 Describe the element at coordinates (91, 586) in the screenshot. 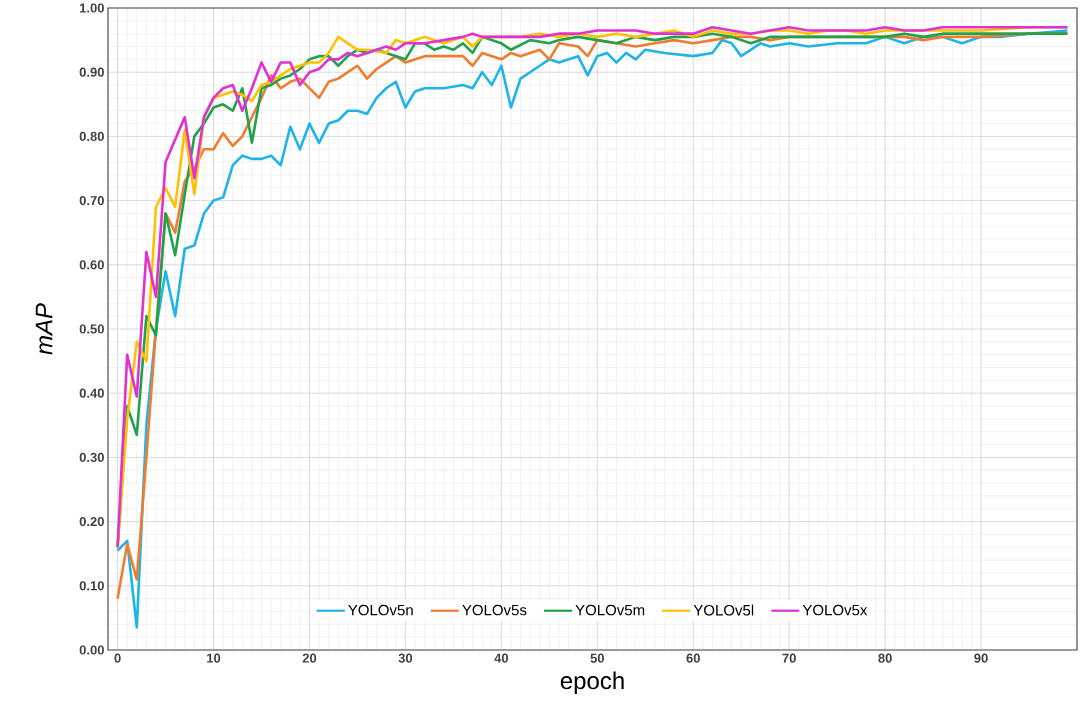

I see `y-tick-label: 0.10` at that location.